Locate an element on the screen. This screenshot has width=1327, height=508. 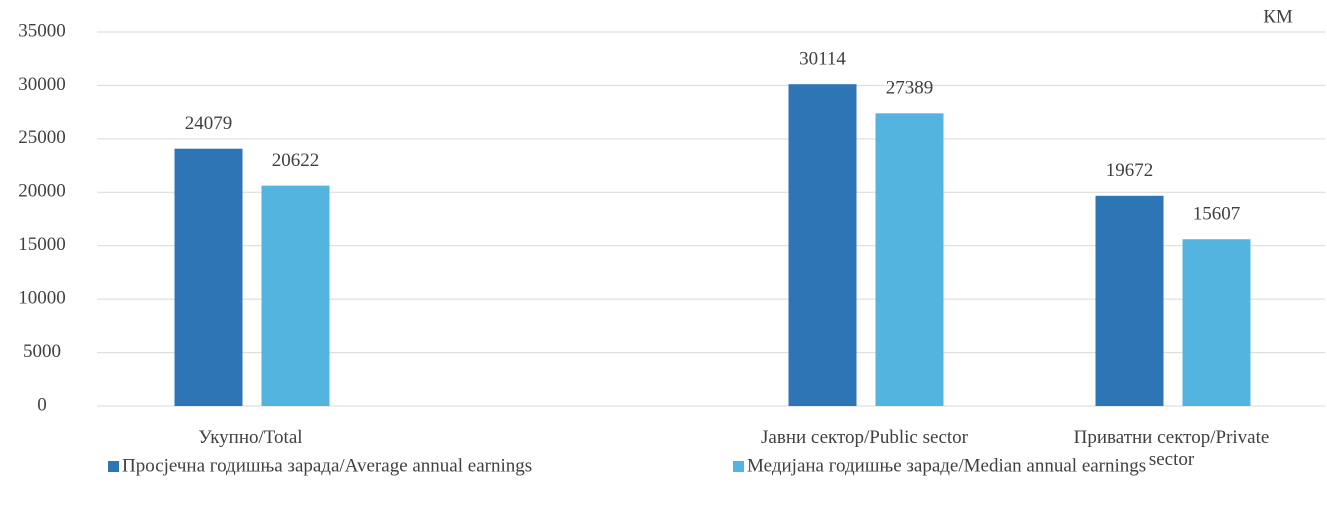
x-tick-label: Јавни сектор/Public sector is located at coordinates (864, 437).